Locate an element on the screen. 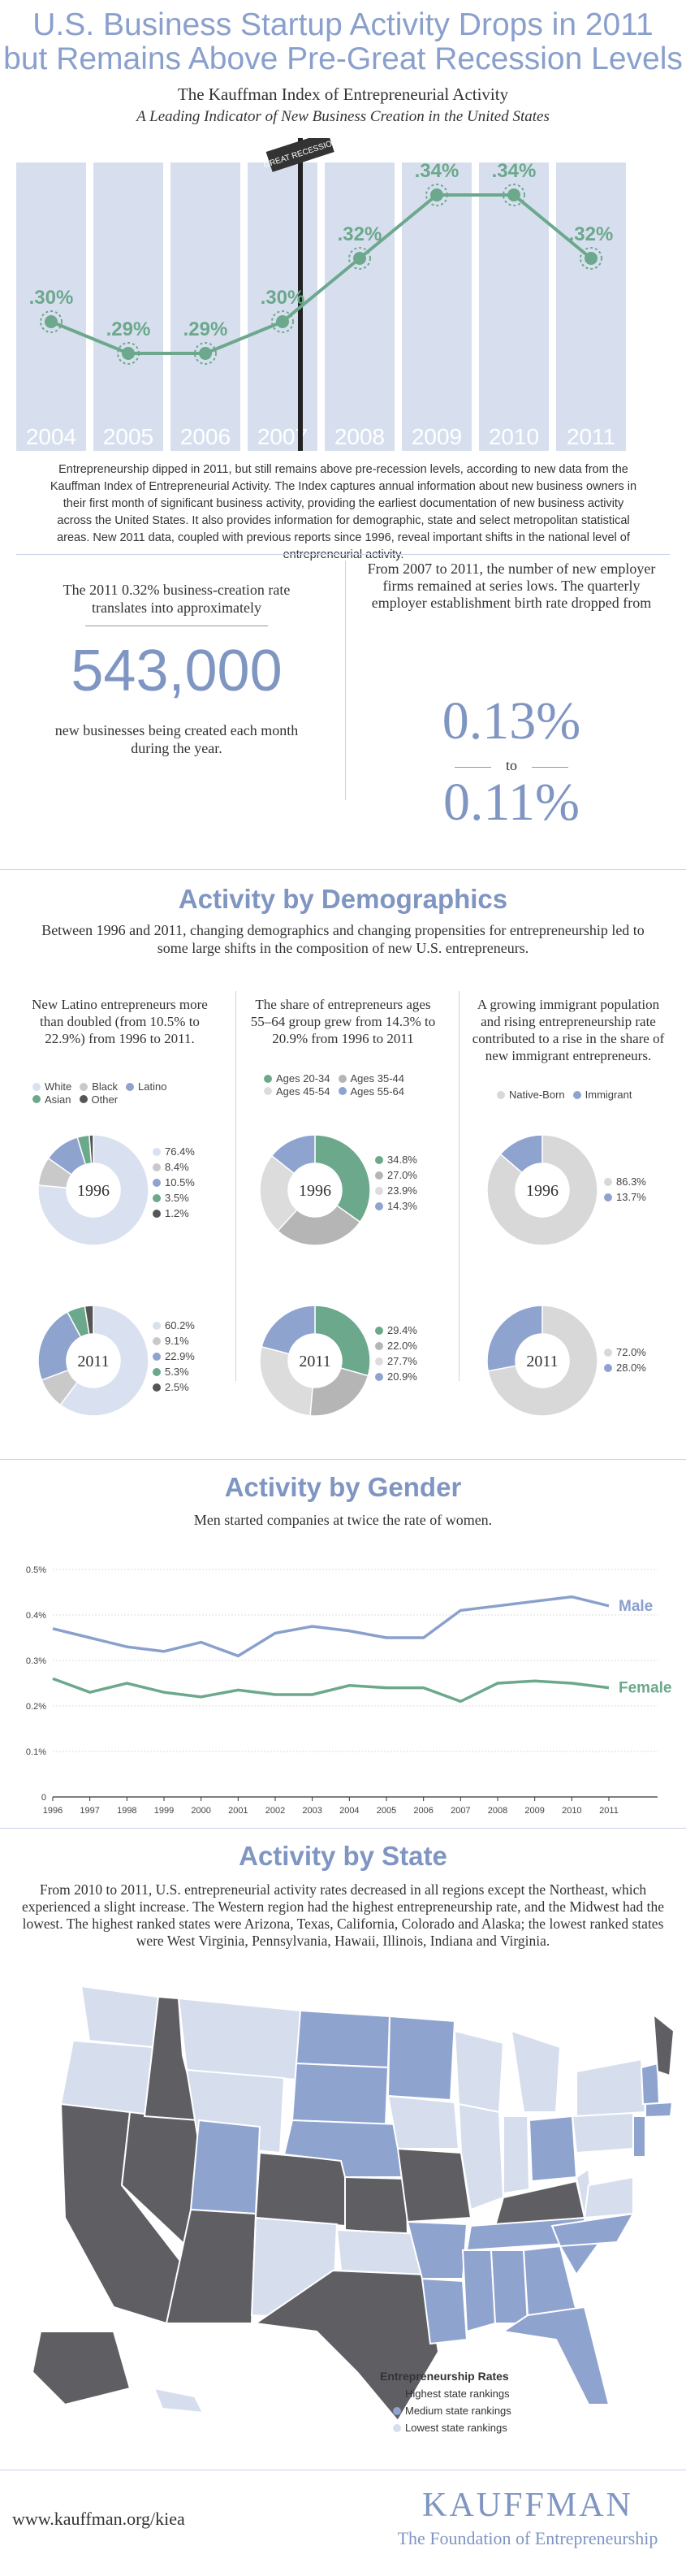  y-tick-label: 0.1% is located at coordinates (36, 1752).